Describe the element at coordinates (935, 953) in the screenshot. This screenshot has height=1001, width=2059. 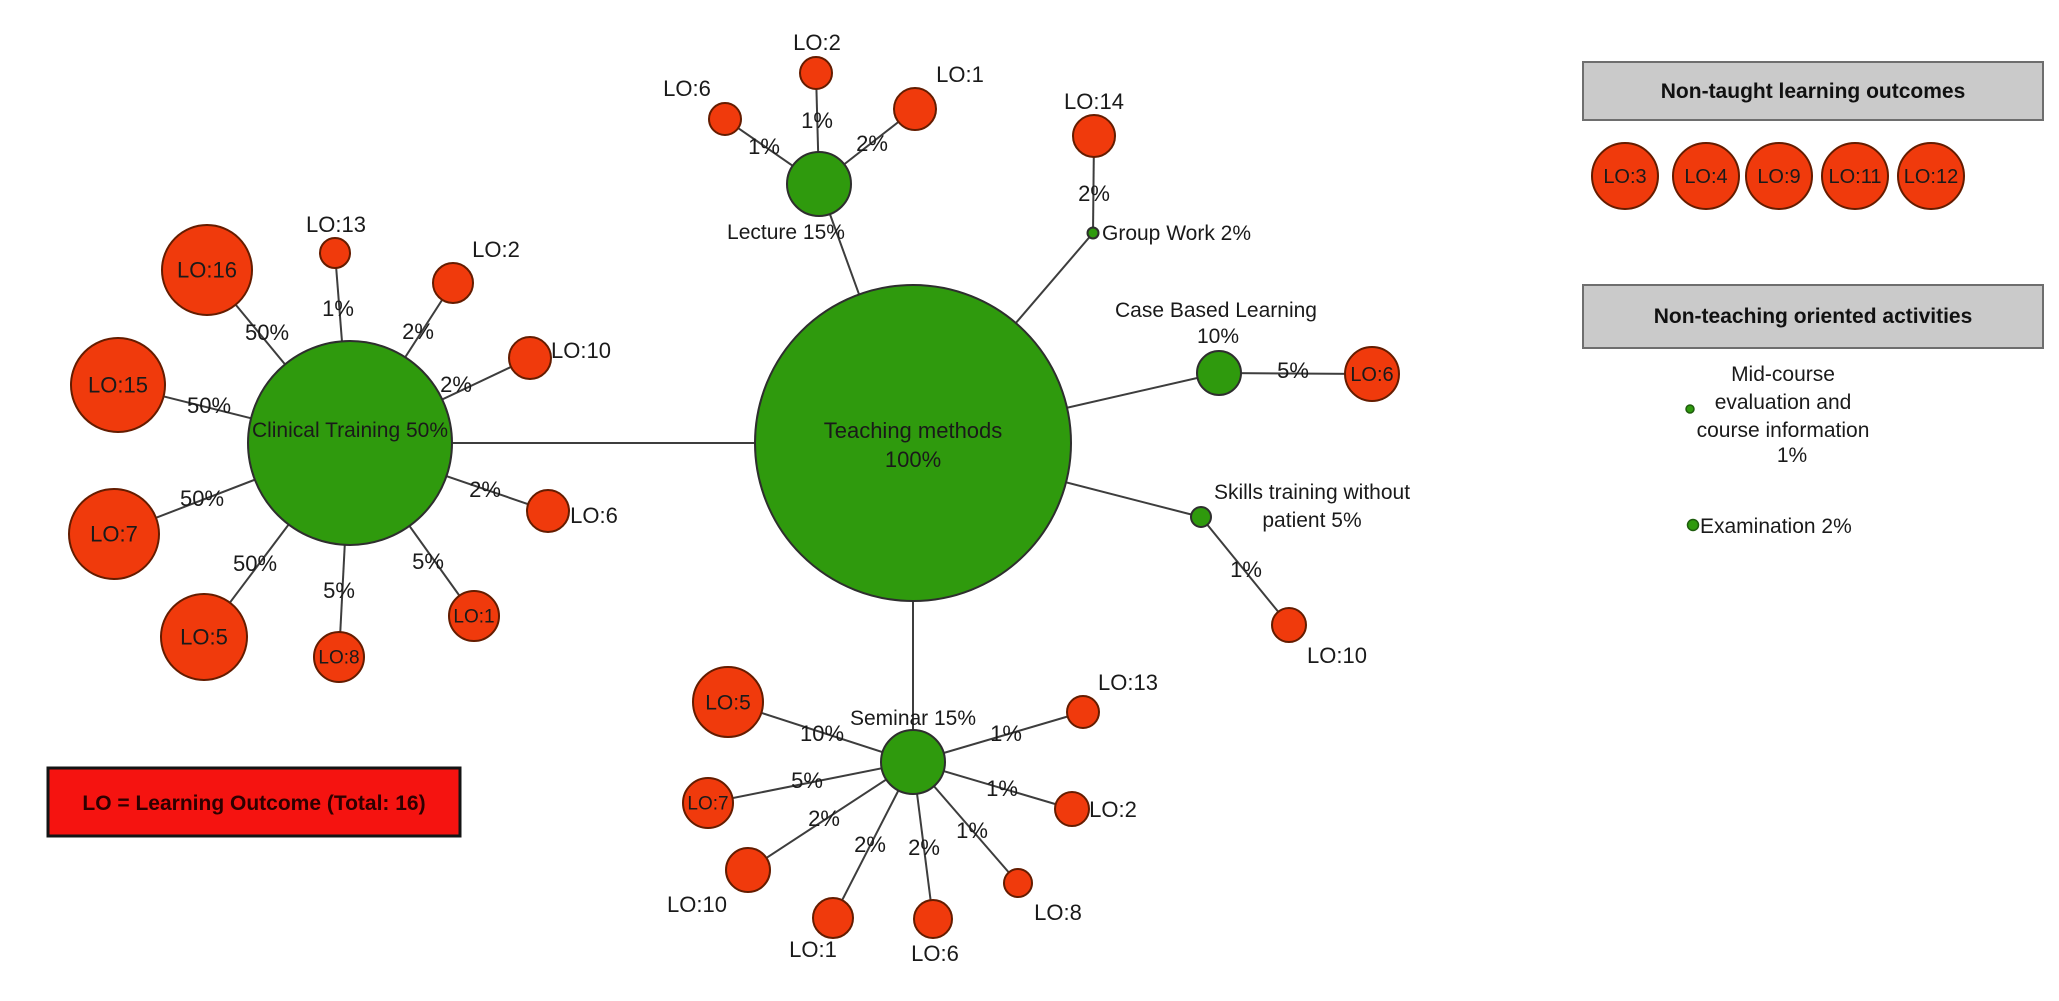
I see `sem_lo6-label: LO:6` at that location.